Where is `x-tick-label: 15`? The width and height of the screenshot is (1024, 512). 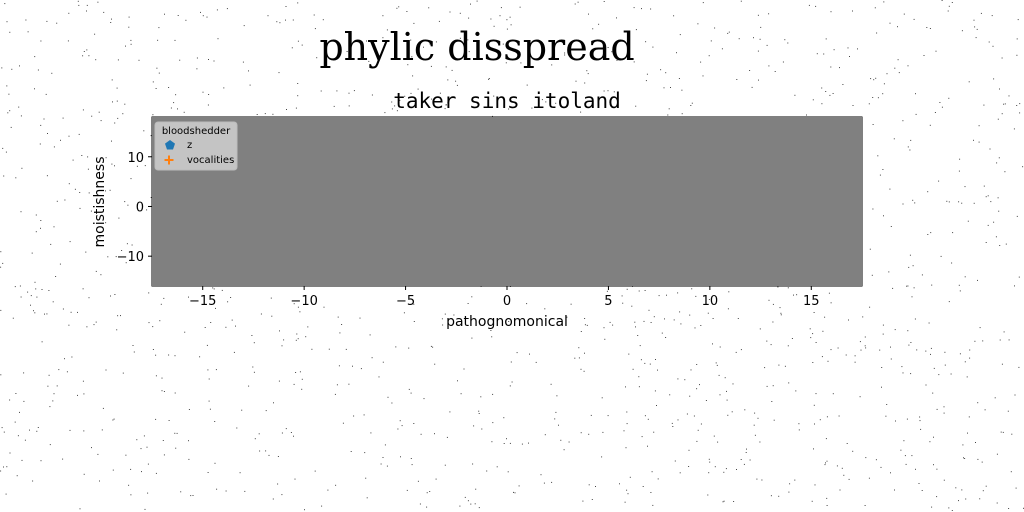
x-tick-label: 15 is located at coordinates (811, 301).